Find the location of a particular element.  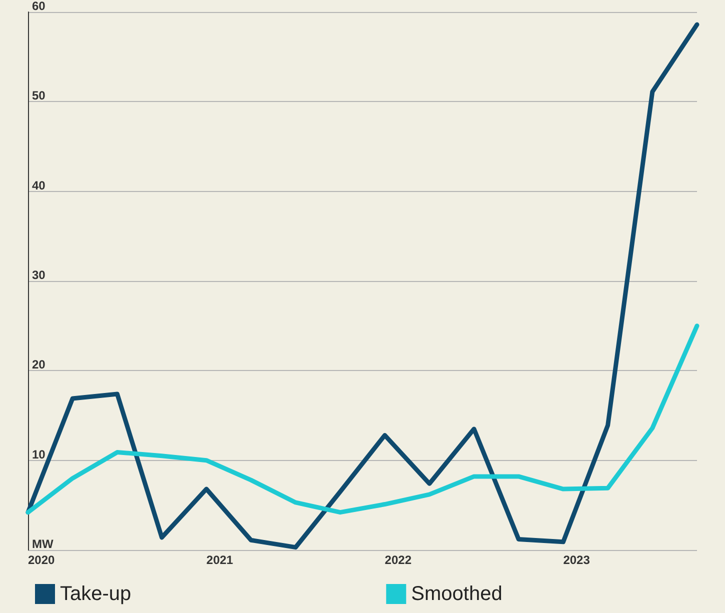

x-tick-label: 2020 is located at coordinates (42, 560).